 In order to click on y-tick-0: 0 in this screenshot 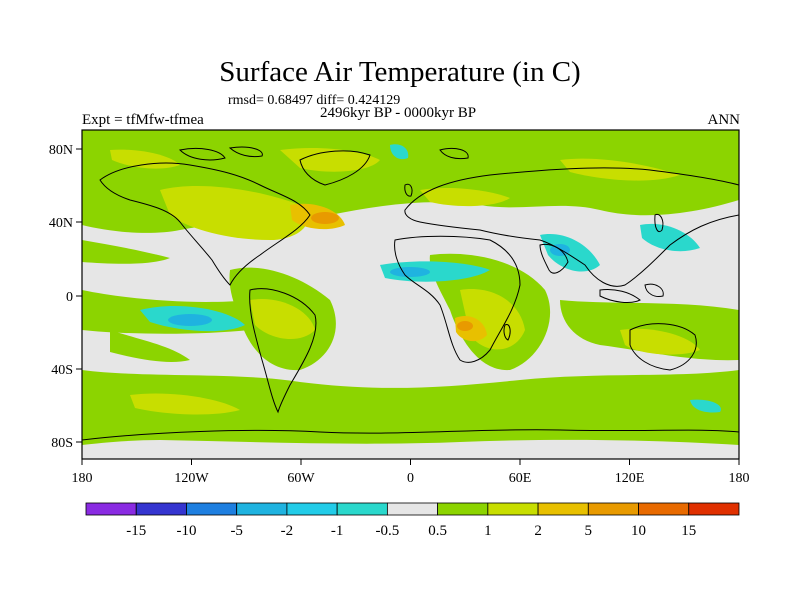, I will do `click(69, 297)`.